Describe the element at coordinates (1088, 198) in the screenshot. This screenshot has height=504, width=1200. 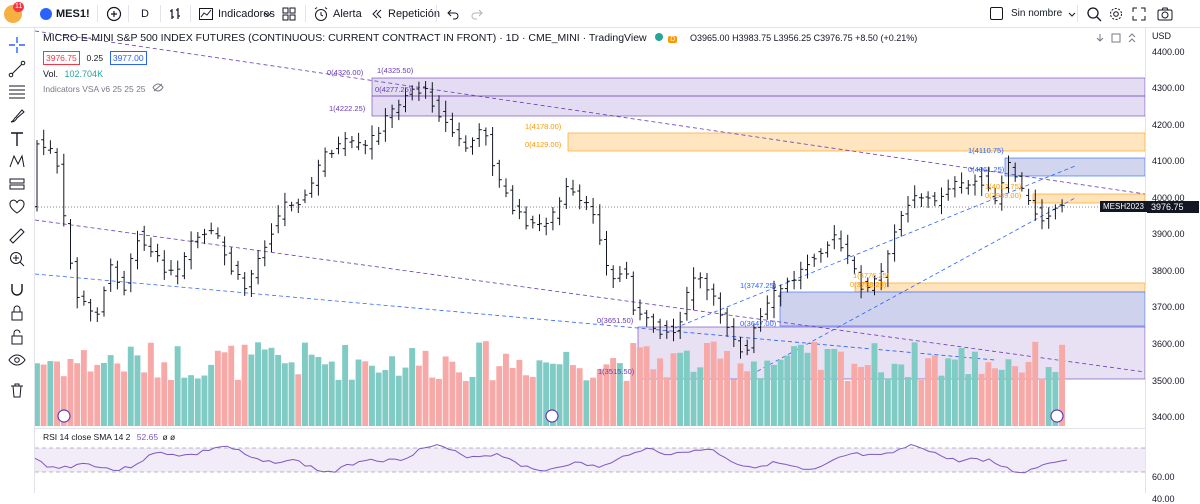
I see `fib-zone-orange-small` at that location.